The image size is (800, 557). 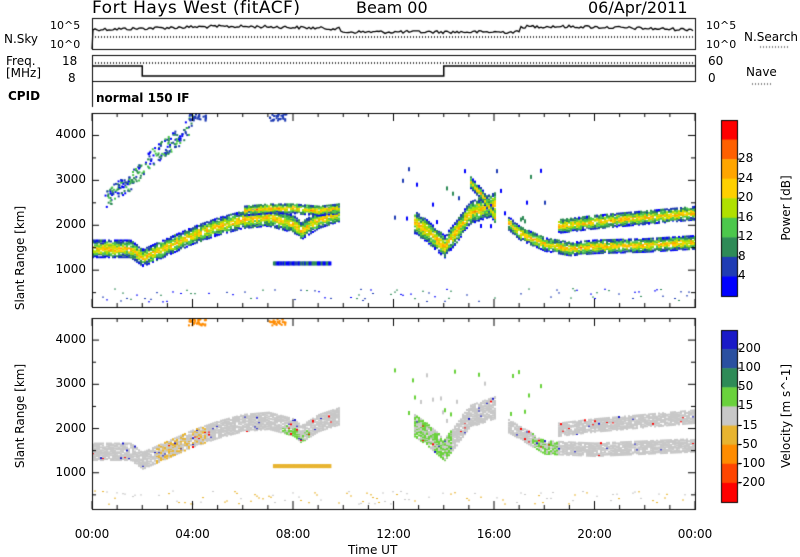 What do you see at coordinates (761, 72) in the screenshot?
I see `nave-label: Nave` at bounding box center [761, 72].